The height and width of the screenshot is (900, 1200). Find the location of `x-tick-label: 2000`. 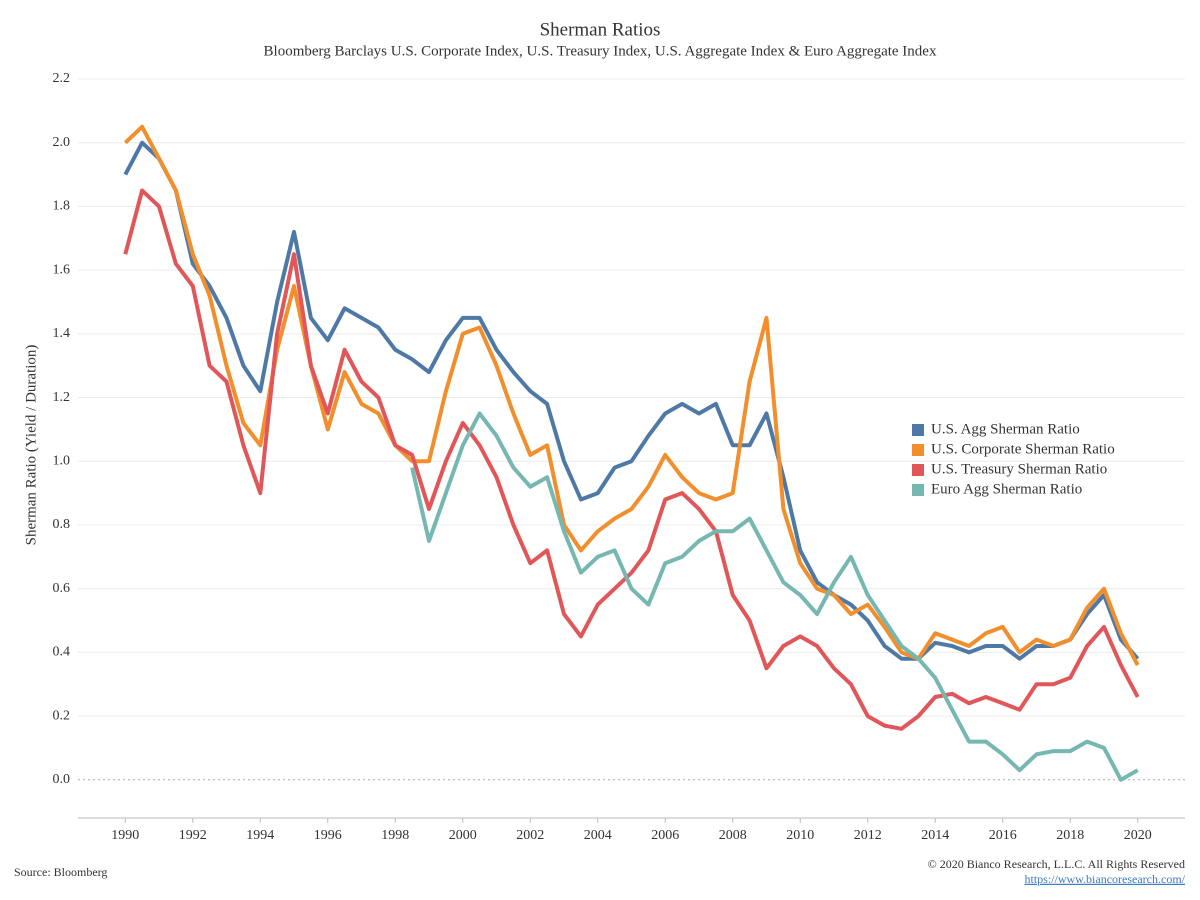

x-tick-label: 2000 is located at coordinates (463, 835).